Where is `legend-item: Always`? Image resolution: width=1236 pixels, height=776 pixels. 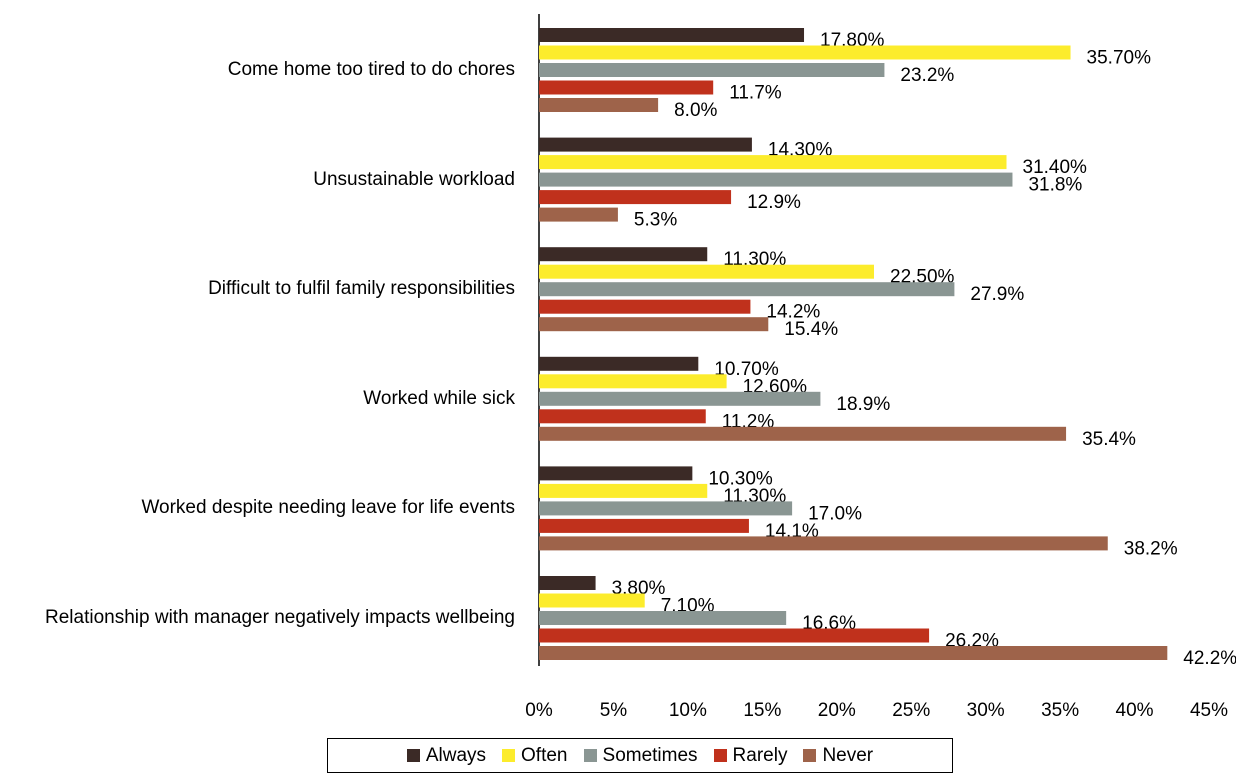 legend-item: Always is located at coordinates (446, 755).